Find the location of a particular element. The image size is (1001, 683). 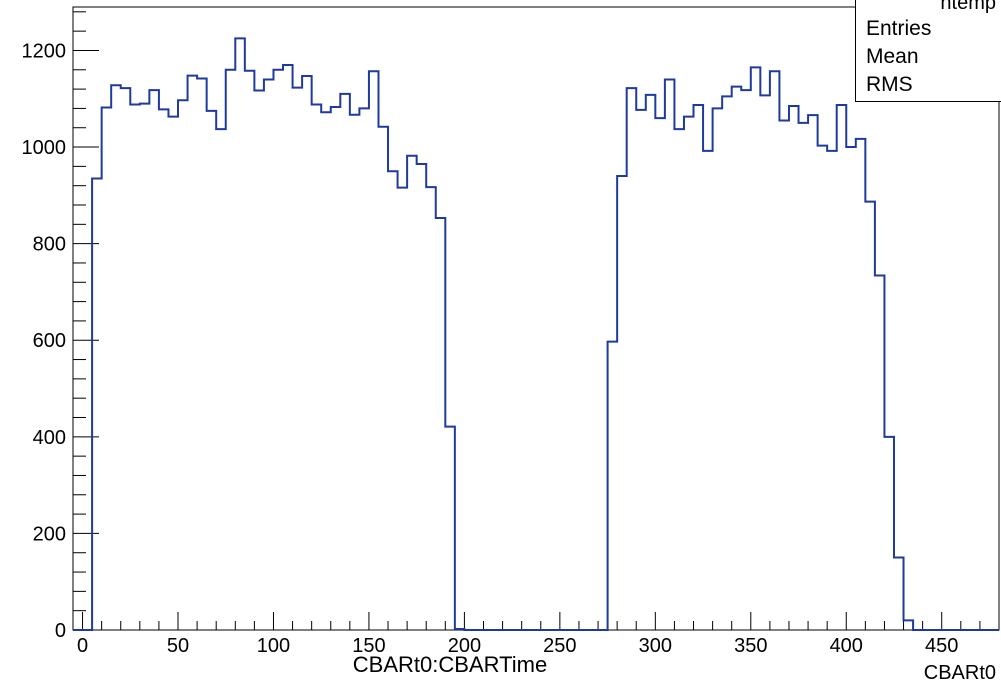

y-tick-label: 1000 is located at coordinates (44, 148).